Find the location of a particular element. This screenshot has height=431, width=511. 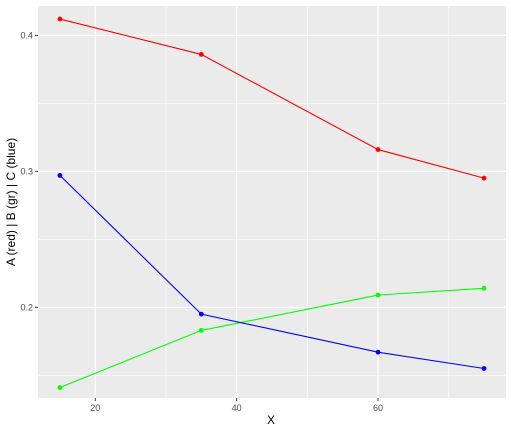

y-tick-label: 0.4 is located at coordinates (26, 35).